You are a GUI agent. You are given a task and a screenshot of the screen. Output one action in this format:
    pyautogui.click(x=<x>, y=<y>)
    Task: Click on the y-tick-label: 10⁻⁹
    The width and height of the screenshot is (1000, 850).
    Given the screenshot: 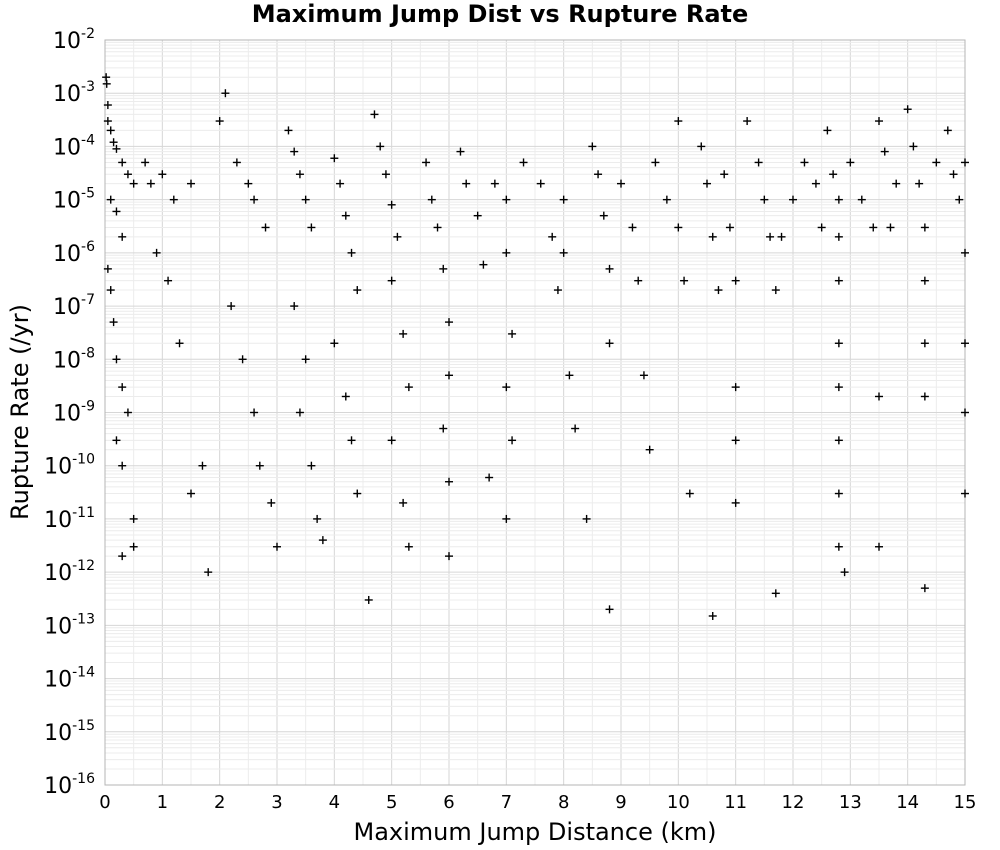 What is the action you would take?
    pyautogui.click(x=74, y=413)
    